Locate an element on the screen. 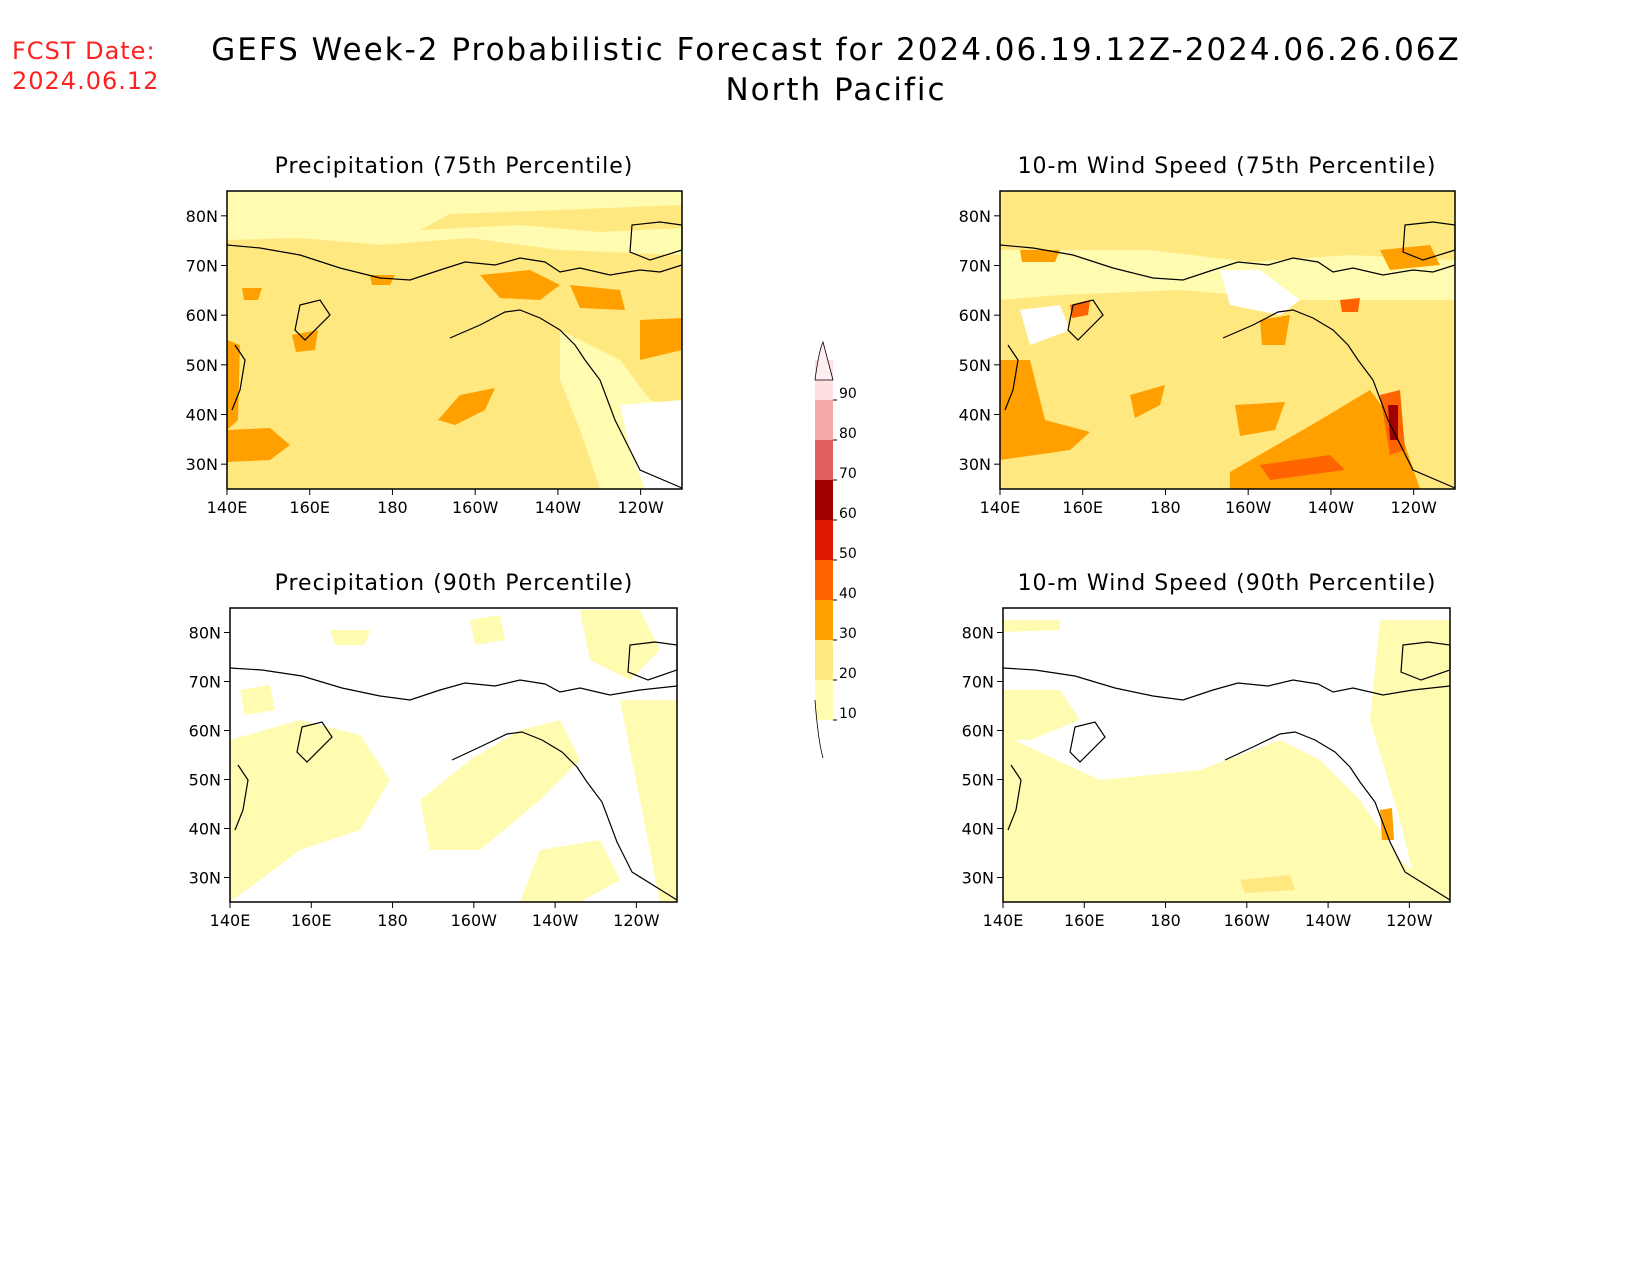 Image resolution: width=1650 pixels, height=1275 pixels. lon-label-wind-90: 160W is located at coordinates (1247, 920).